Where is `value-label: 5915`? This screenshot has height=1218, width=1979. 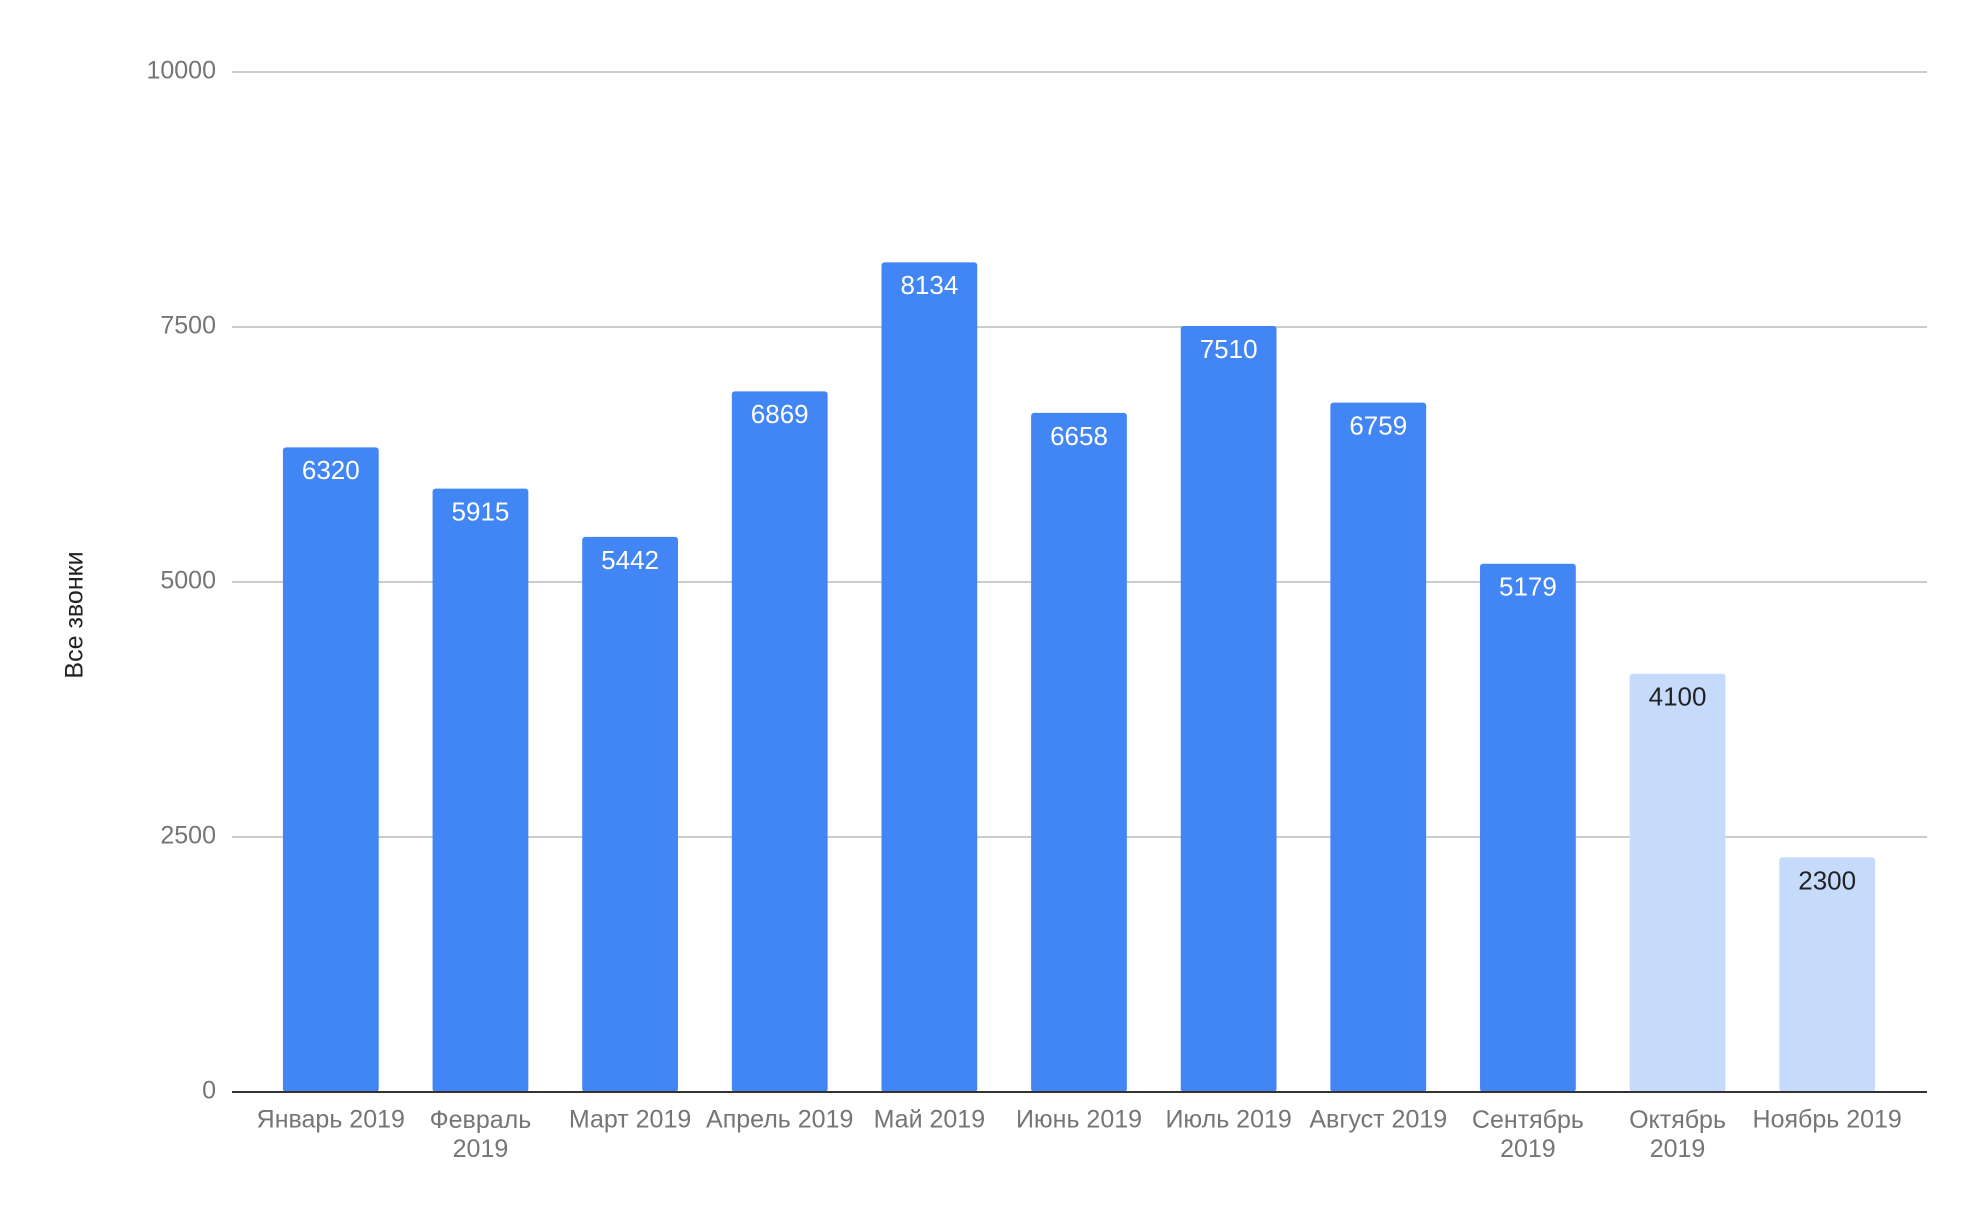
value-label: 5915 is located at coordinates (481, 512).